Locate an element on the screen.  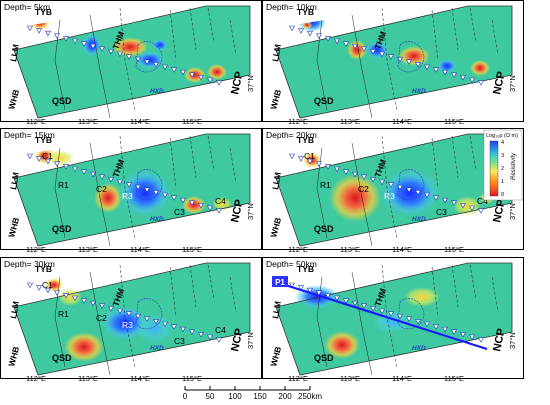
scale-bar-end-label: 250km is located at coordinates (310, 396).